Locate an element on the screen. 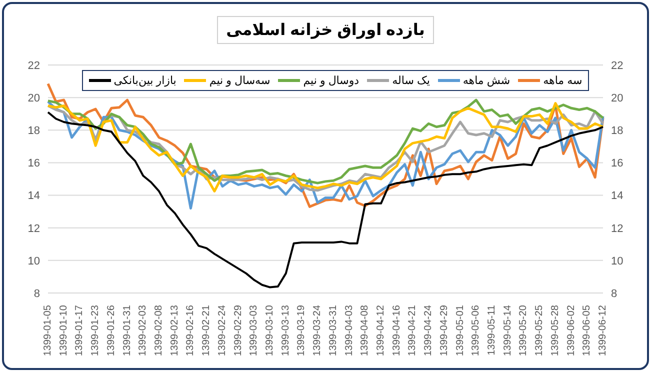 This screenshot has width=653, height=374. y-tick-label: 20 is located at coordinates (34, 98).